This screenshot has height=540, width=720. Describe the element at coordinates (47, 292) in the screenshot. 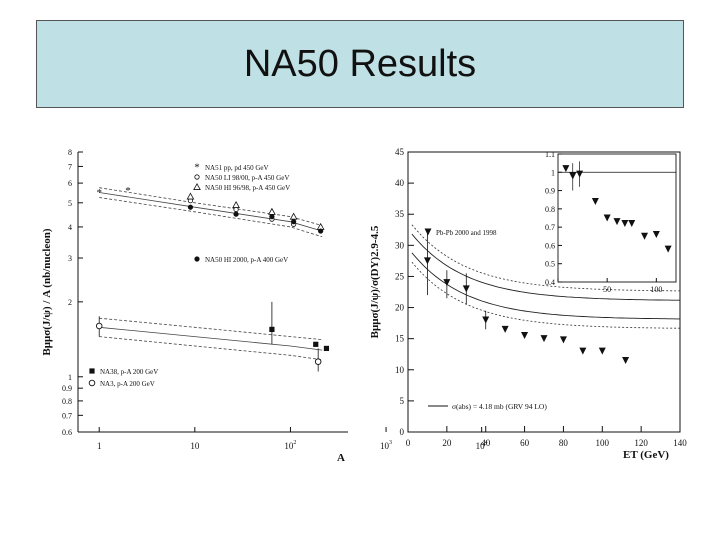

I see `y-axis-label: Bμμσ(J/ψ) / A (nb/nucleon)` at that location.